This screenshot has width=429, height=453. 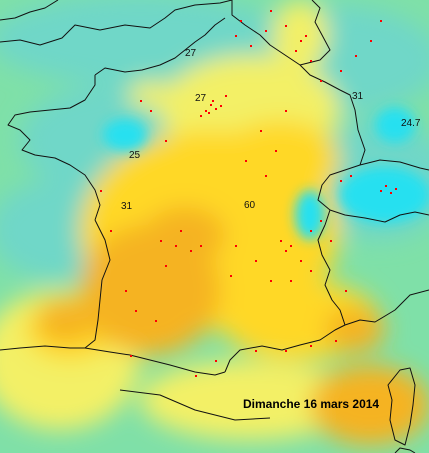 I want to click on england-coast, so click(x=29, y=10).